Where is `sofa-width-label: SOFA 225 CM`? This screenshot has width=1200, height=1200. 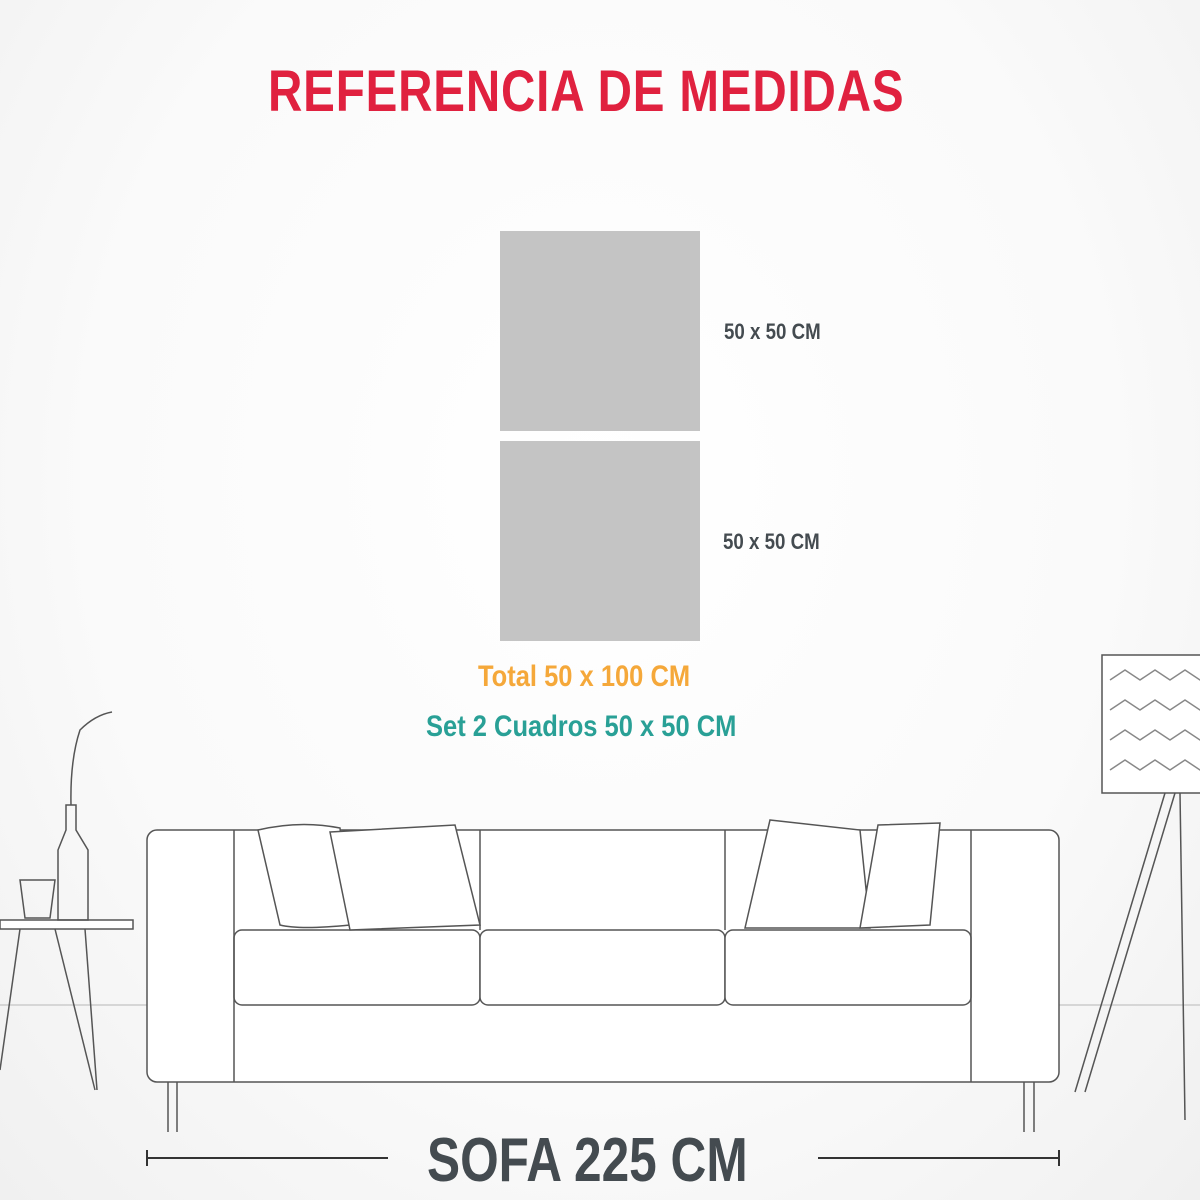
sofa-width-label: SOFA 225 CM is located at coordinates (587, 1160).